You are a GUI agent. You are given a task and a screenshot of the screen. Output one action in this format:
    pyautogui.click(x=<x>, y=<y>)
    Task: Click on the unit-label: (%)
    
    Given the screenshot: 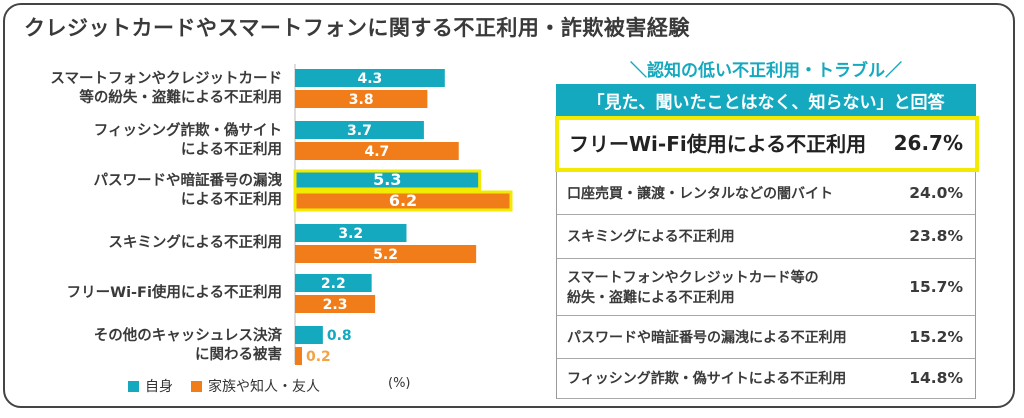 What is the action you would take?
    pyautogui.click(x=399, y=383)
    